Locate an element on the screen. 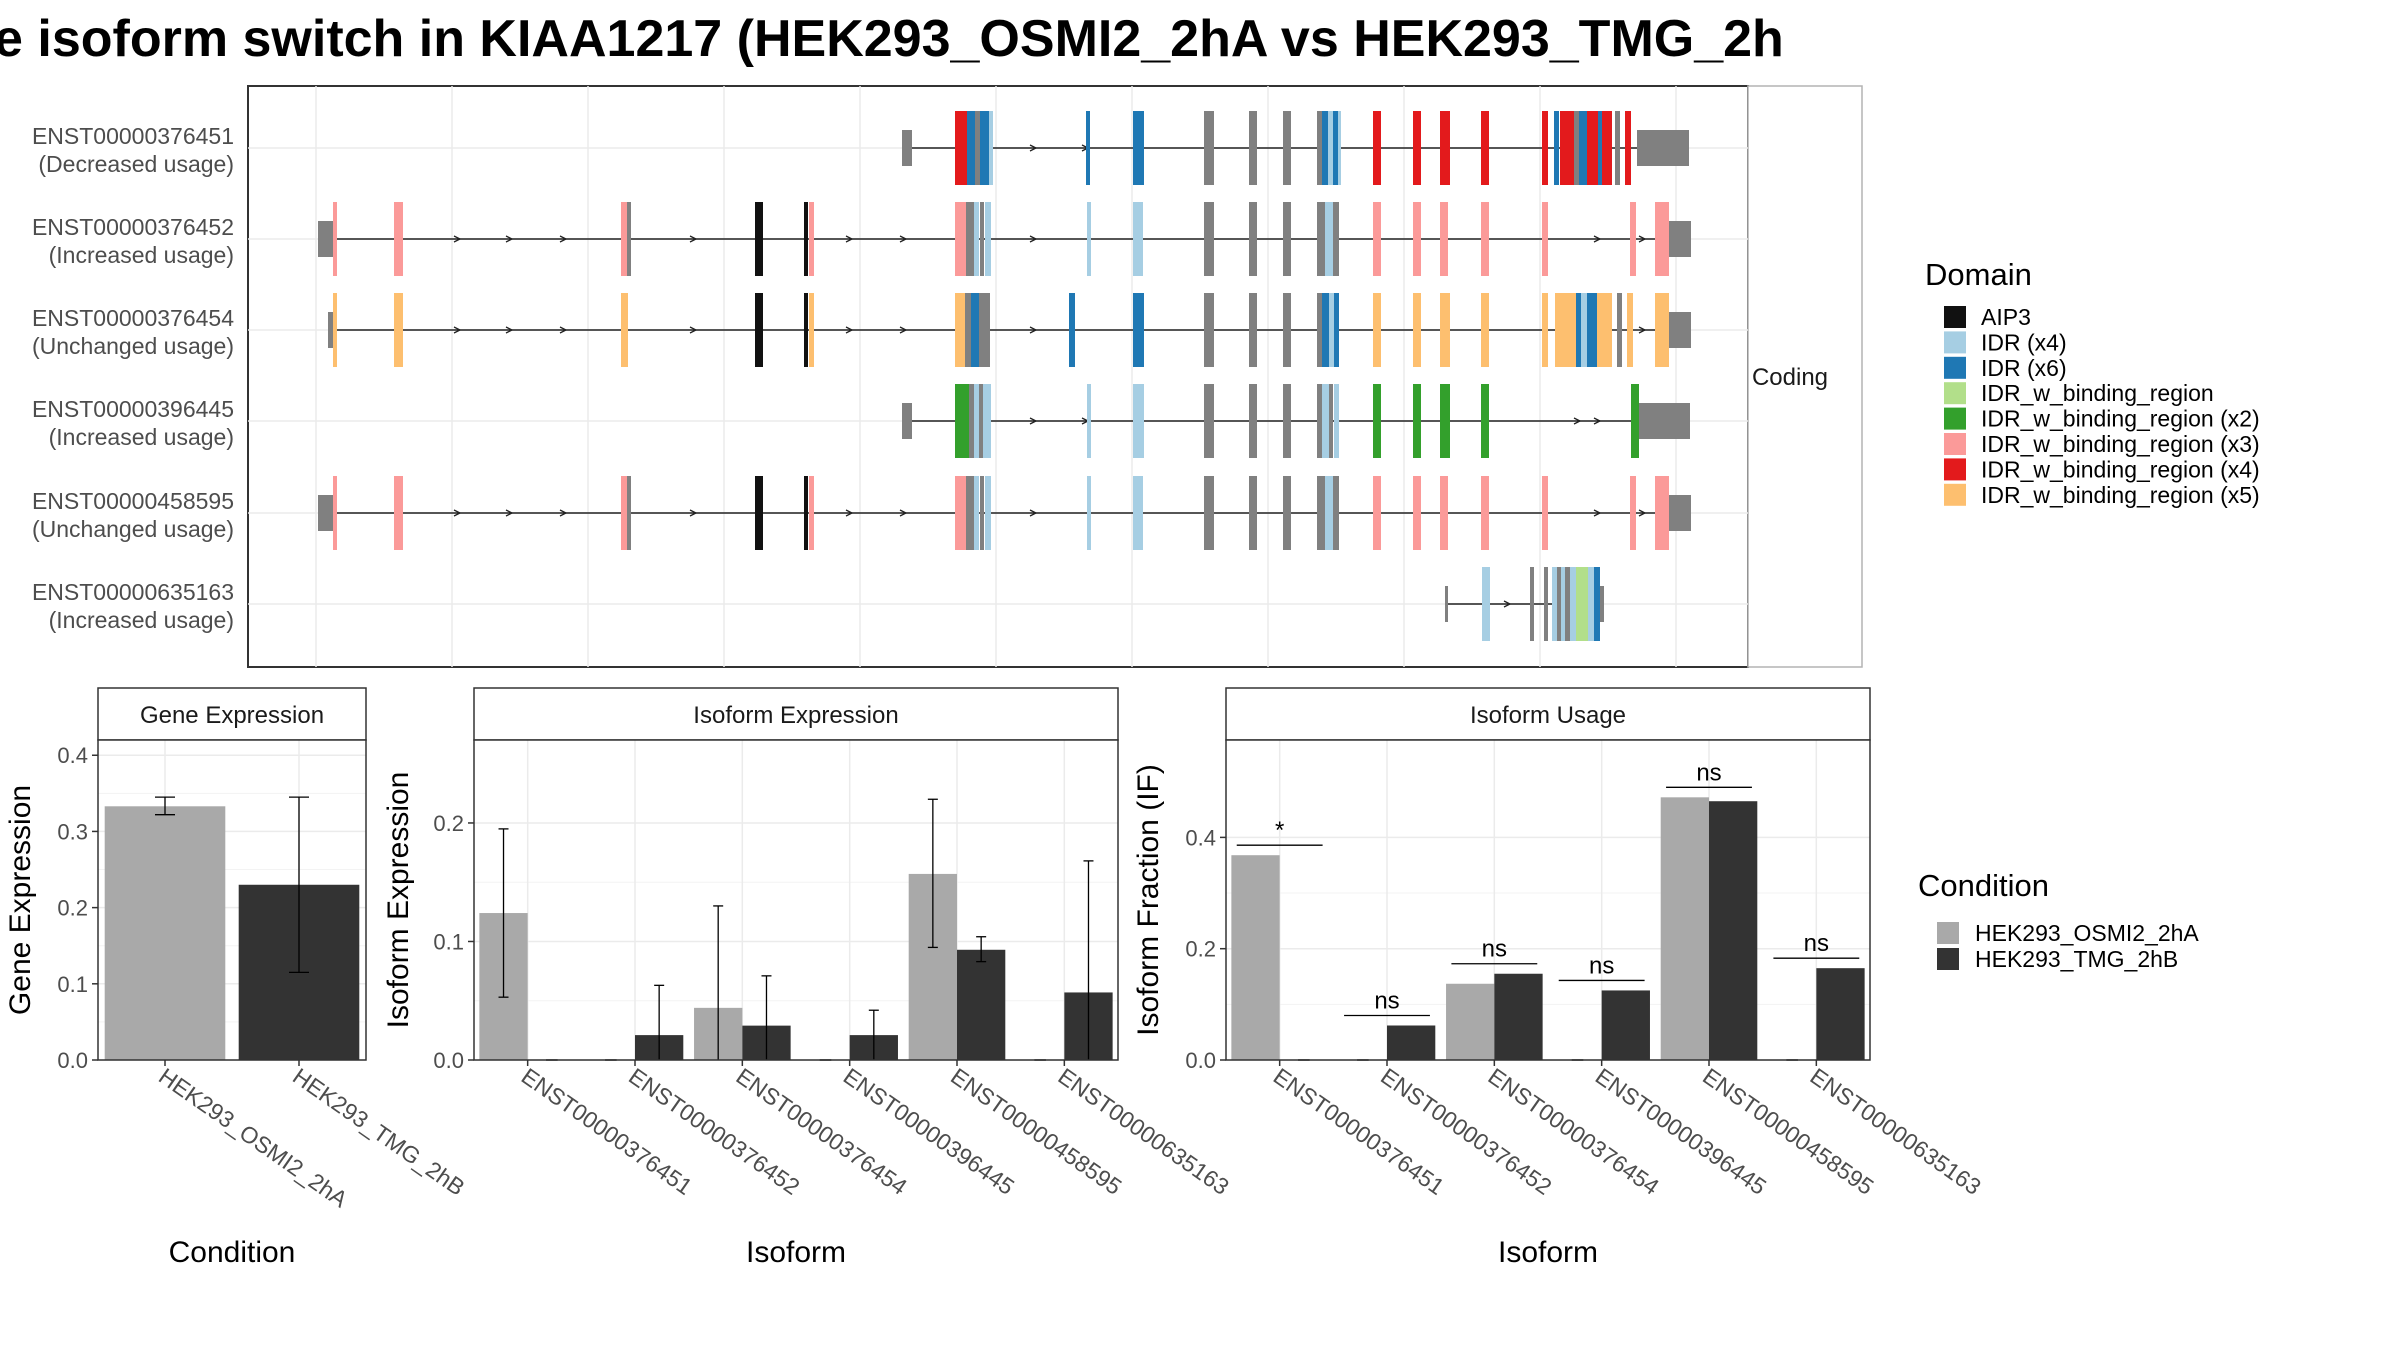  isoform-usage-label: (Unchanged usage) is located at coordinates (133, 346).